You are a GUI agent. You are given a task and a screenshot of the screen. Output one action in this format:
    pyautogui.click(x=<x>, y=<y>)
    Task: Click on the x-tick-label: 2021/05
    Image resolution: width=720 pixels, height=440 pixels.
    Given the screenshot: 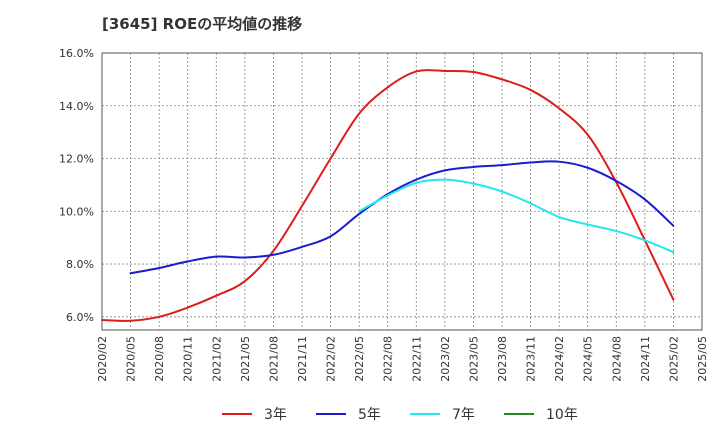 What is the action you would take?
    pyautogui.click(x=245, y=359)
    